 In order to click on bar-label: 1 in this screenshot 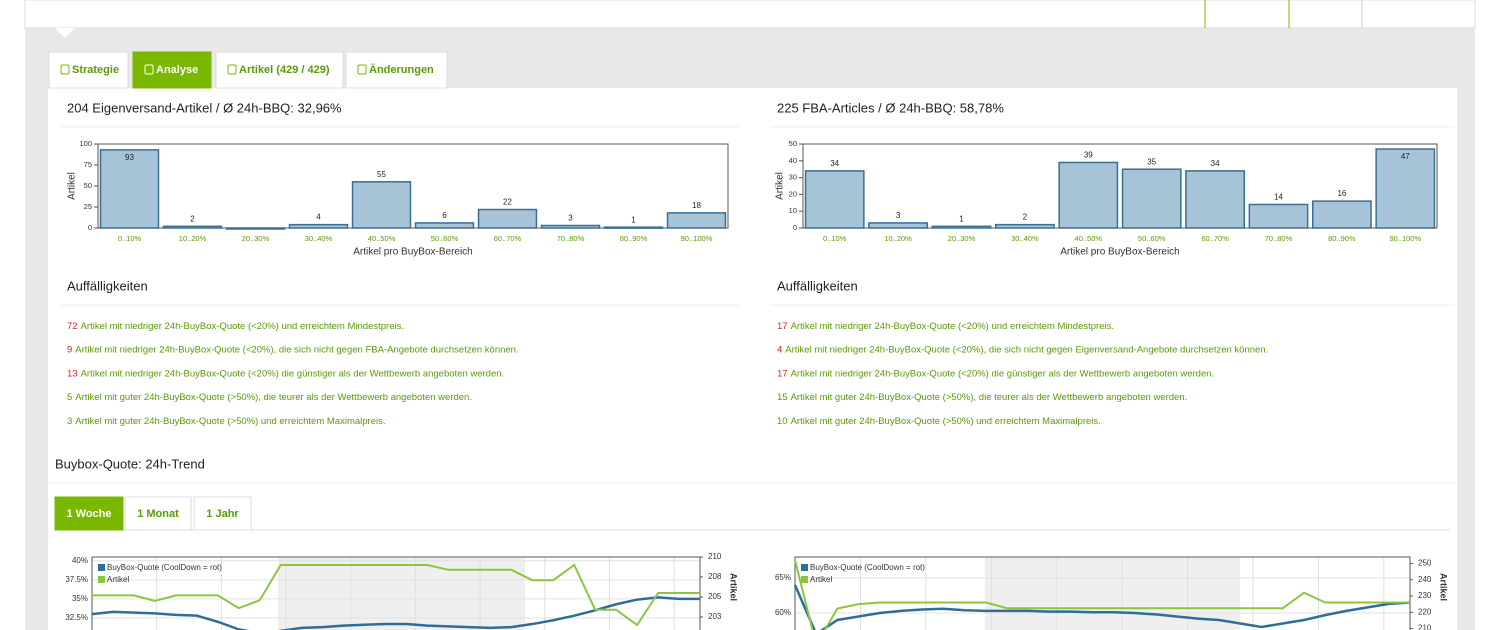, I will do `click(633, 219)`.